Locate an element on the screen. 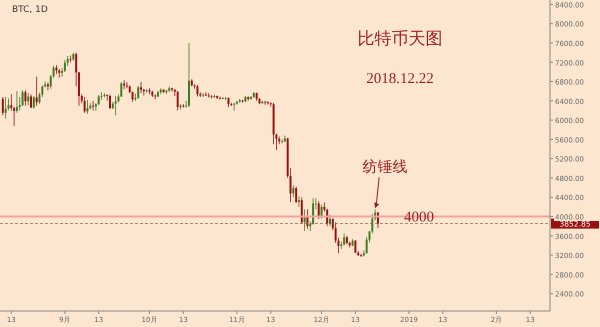  ref-line-label: 4000 is located at coordinates (419, 218).